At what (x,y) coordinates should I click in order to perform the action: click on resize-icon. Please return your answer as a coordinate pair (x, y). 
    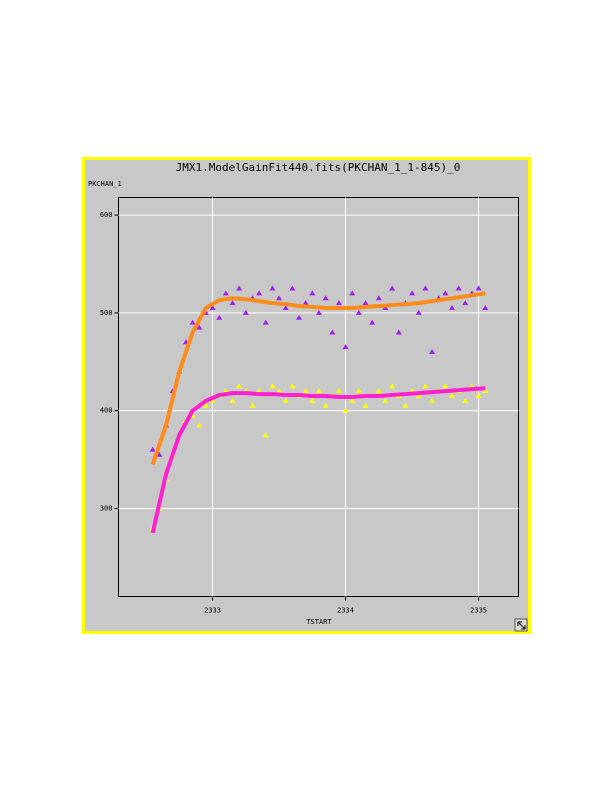
    Looking at the image, I should click on (521, 625).